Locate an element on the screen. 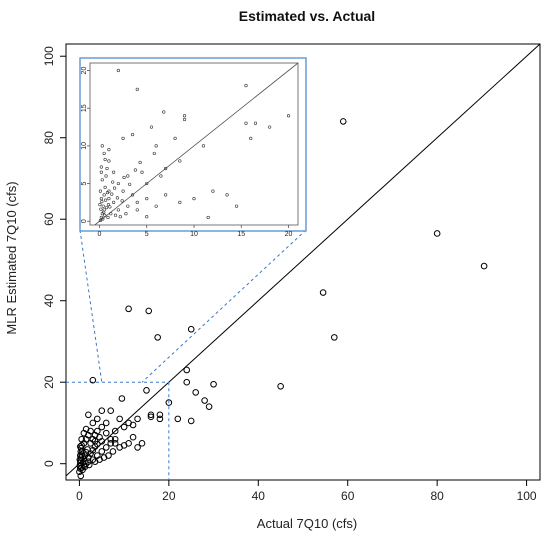  inset-connector-right is located at coordinates (224, 306).